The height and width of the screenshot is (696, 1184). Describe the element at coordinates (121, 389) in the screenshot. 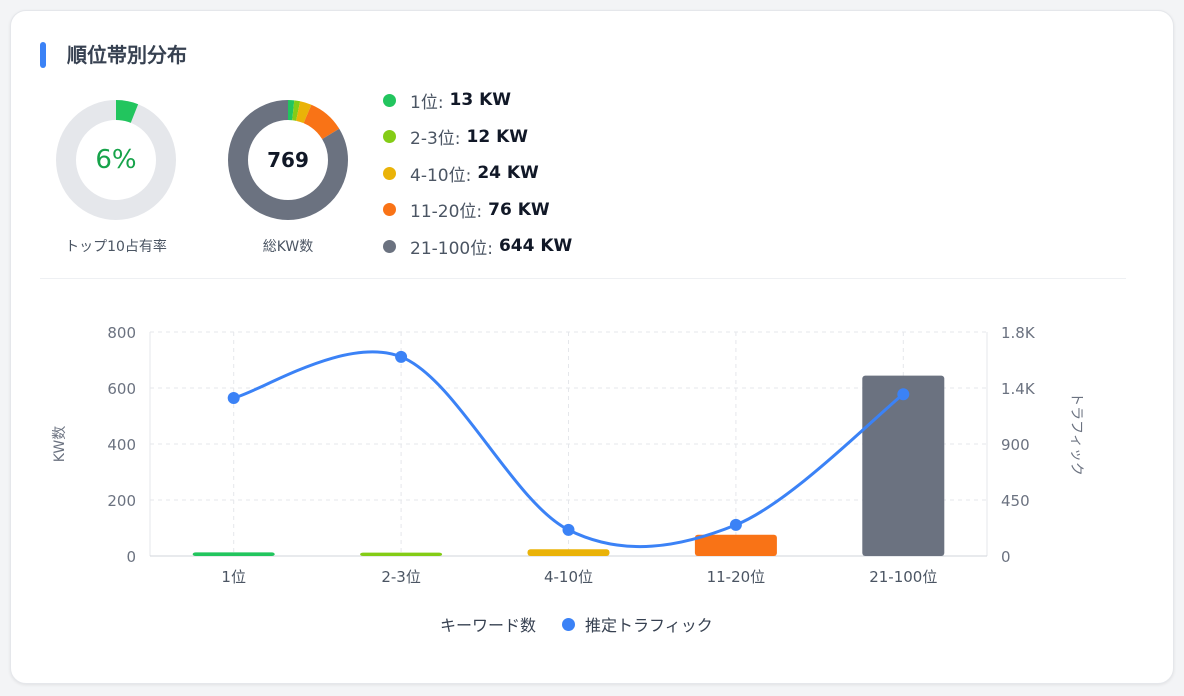

I see `y-tick-label: 600` at that location.